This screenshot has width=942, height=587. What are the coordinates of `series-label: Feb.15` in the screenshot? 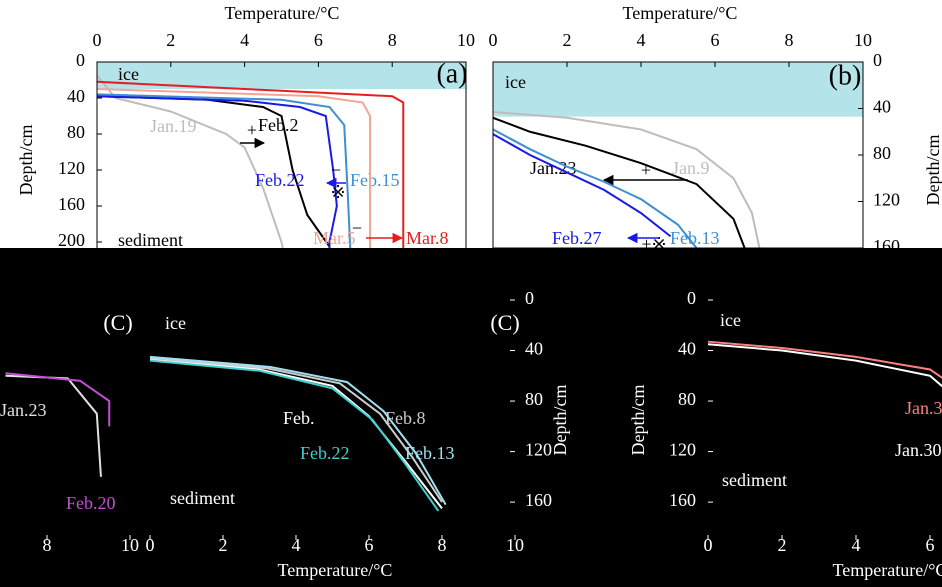 It's located at (375, 180).